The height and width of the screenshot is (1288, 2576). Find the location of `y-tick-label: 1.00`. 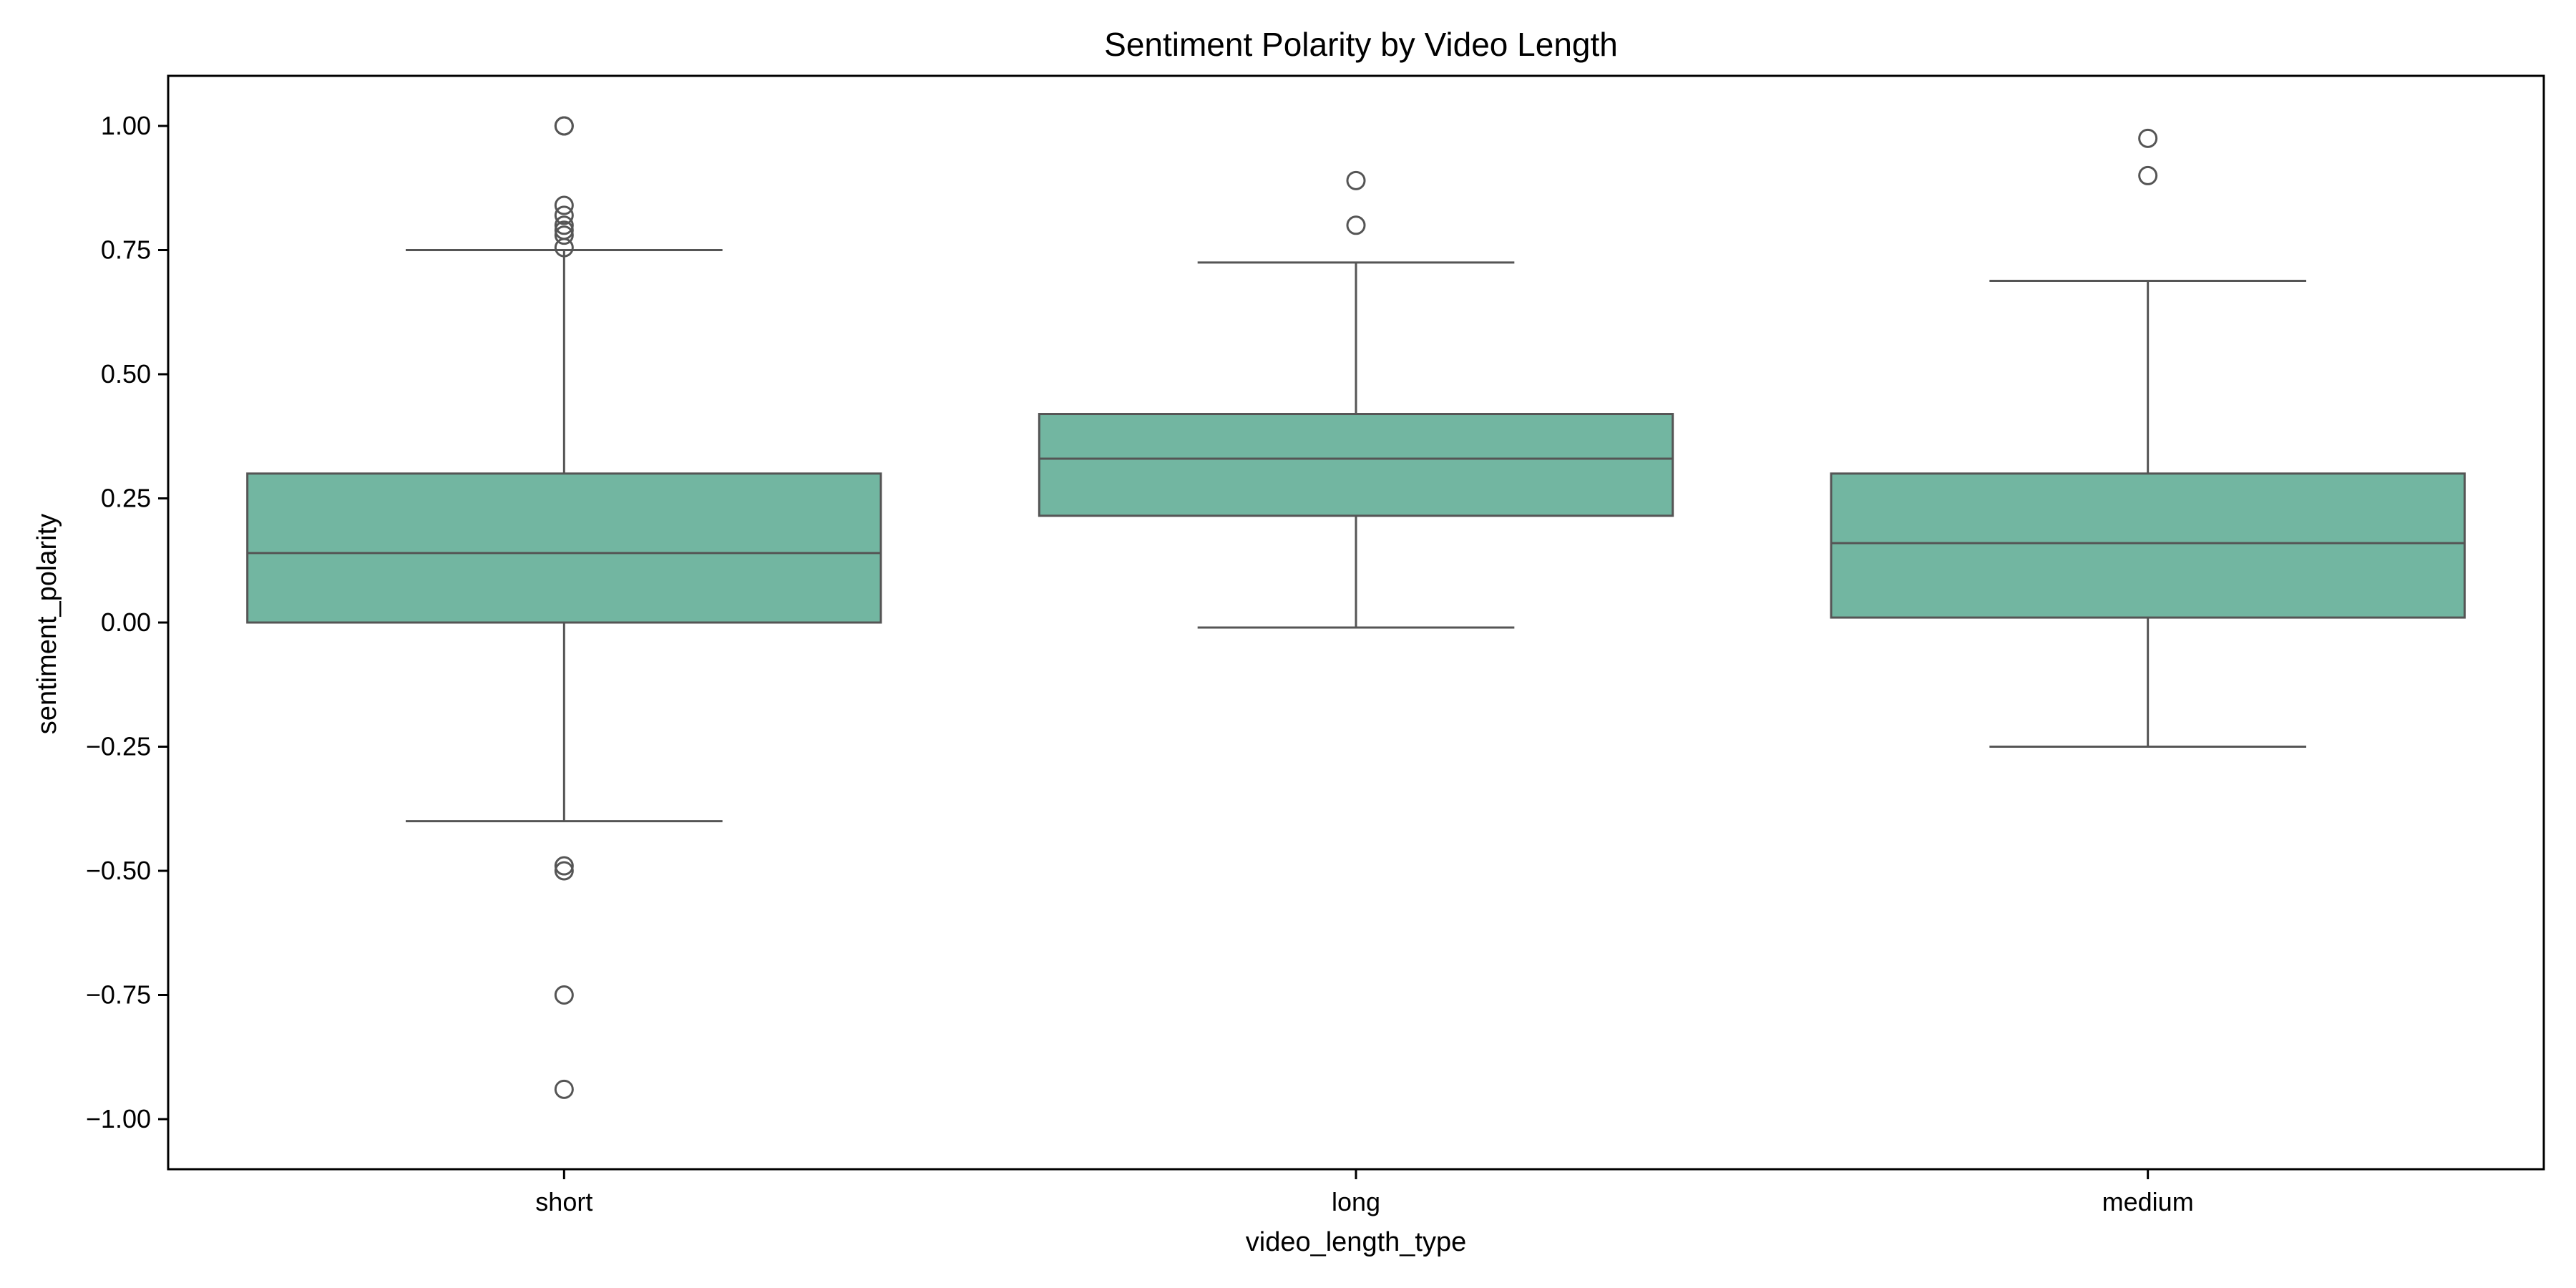

y-tick-label: 1.00 is located at coordinates (126, 125).